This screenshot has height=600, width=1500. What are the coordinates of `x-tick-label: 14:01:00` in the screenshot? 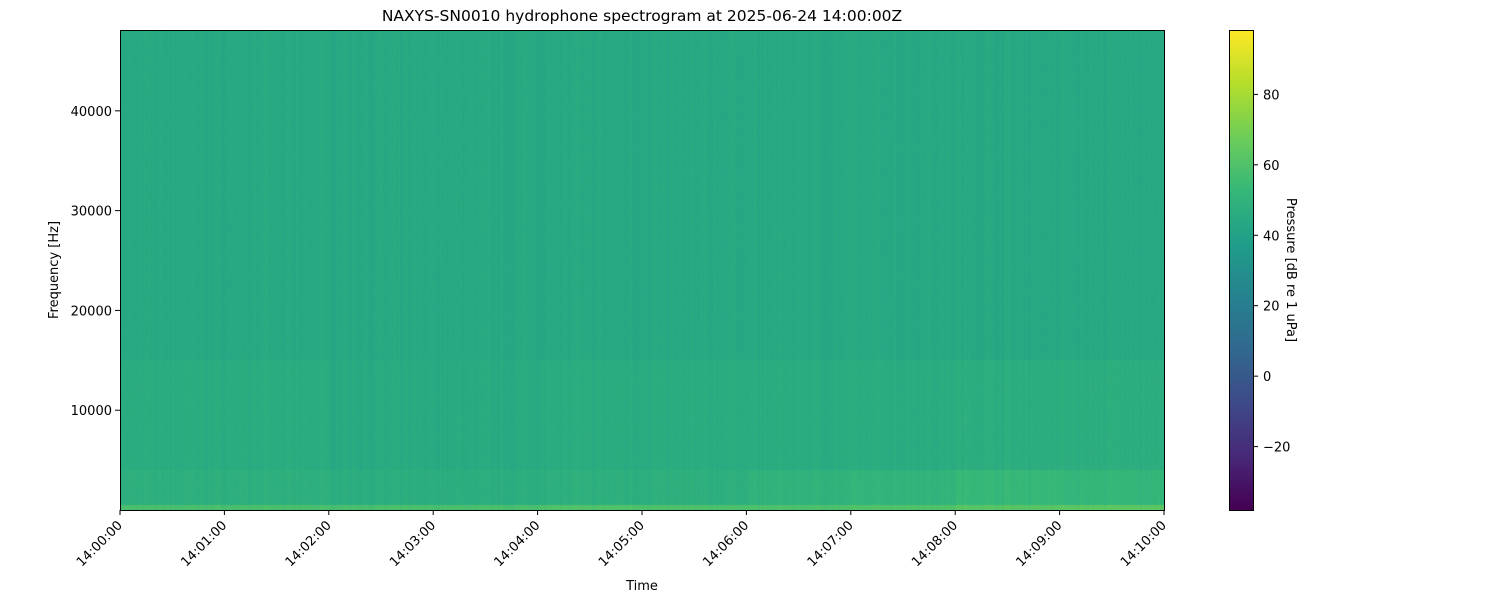 It's located at (204, 544).